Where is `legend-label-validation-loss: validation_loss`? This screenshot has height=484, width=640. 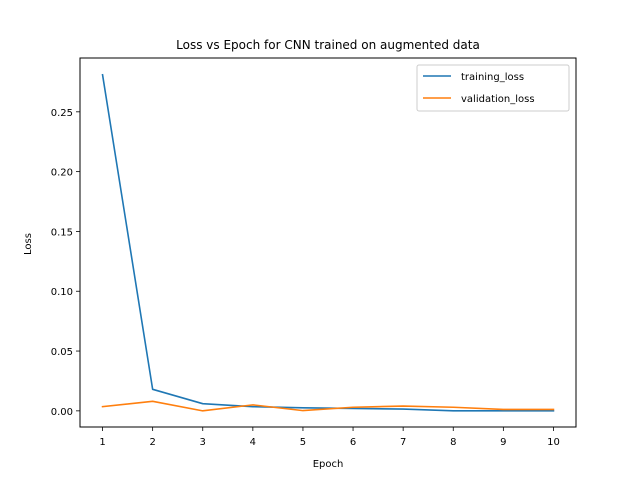
legend-label-validation-loss: validation_loss is located at coordinates (498, 99).